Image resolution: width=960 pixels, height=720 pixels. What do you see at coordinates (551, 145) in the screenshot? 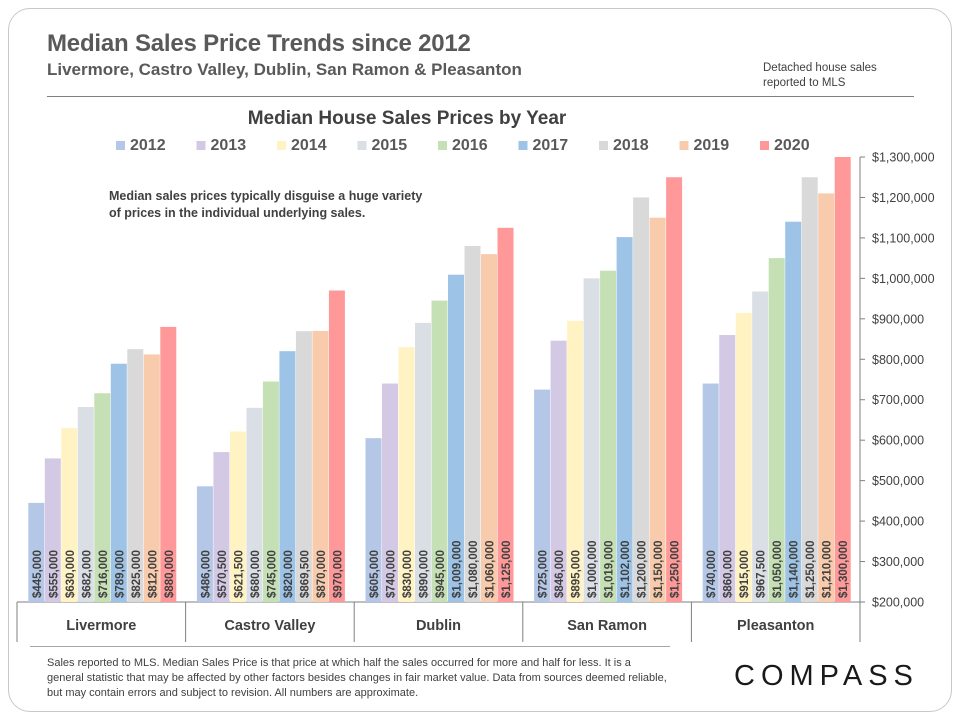
I see `legend-label: 2017` at bounding box center [551, 145].